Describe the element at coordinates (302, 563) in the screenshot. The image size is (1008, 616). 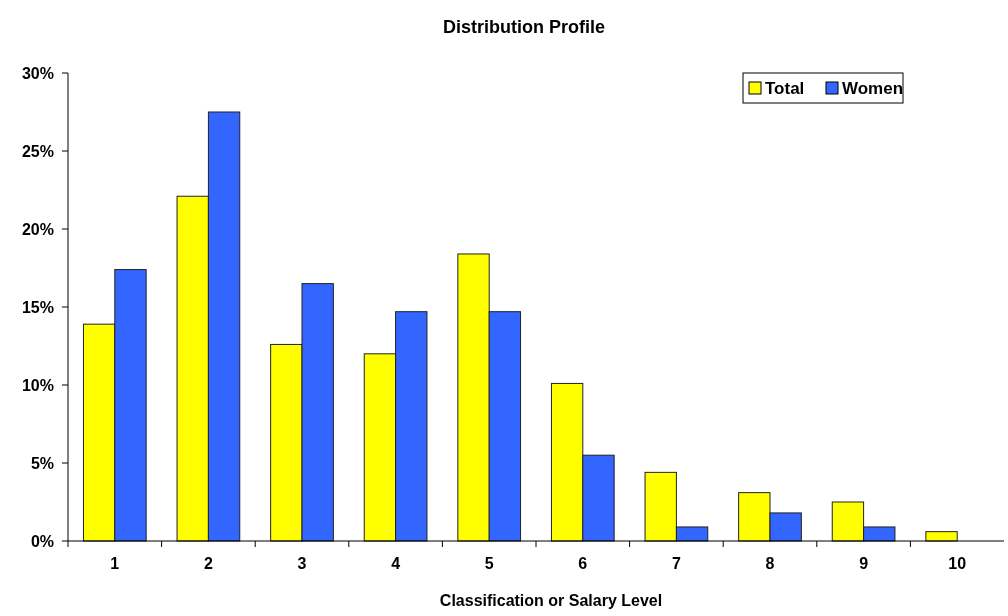
I see `x-tick-label: 3` at that location.